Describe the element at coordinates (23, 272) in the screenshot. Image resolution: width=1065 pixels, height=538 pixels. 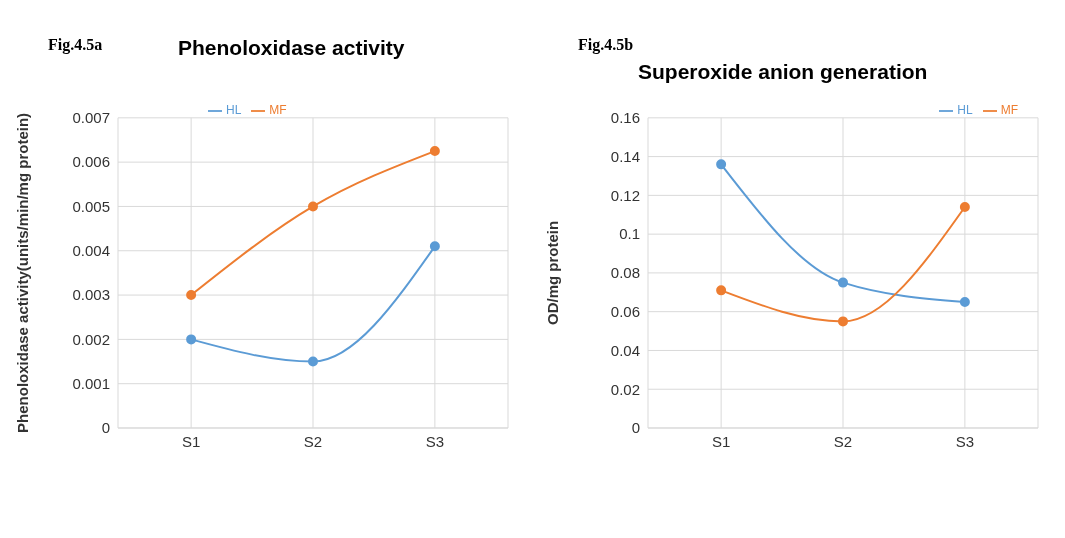
I see `y-axis-title: Phenoloxidase activity(units/min/mg protein)` at that location.